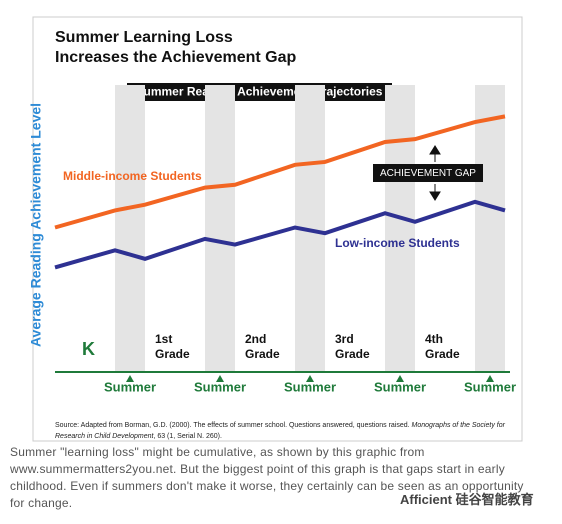 The image size is (562, 524). What do you see at coordinates (176, 57) in the screenshot?
I see `chart-title: Increases the Achievement Gap` at bounding box center [176, 57].